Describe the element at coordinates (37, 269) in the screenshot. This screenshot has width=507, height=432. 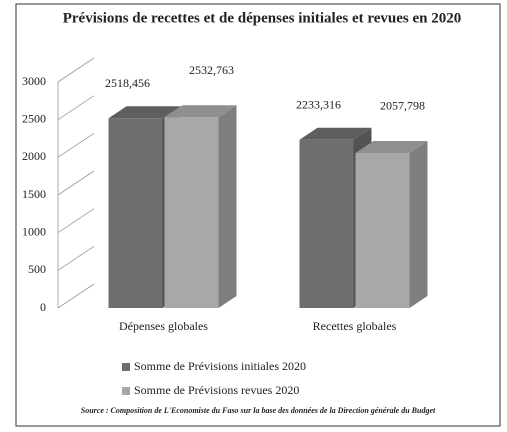
I see `y-tick-label: 500` at that location.